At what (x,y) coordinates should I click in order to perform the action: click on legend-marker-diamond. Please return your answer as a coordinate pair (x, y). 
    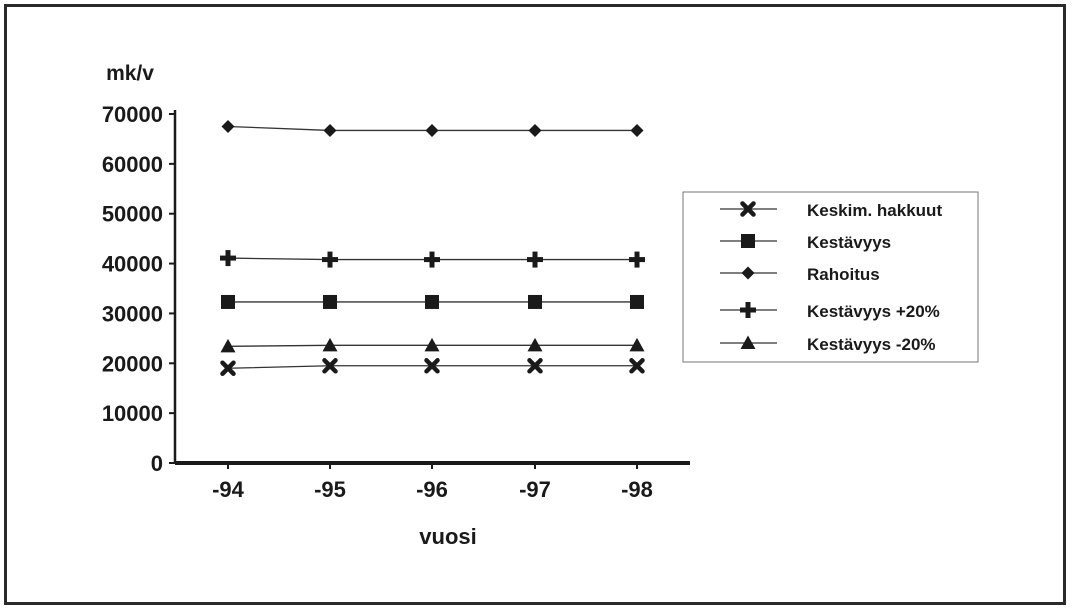
    Looking at the image, I should click on (748, 273).